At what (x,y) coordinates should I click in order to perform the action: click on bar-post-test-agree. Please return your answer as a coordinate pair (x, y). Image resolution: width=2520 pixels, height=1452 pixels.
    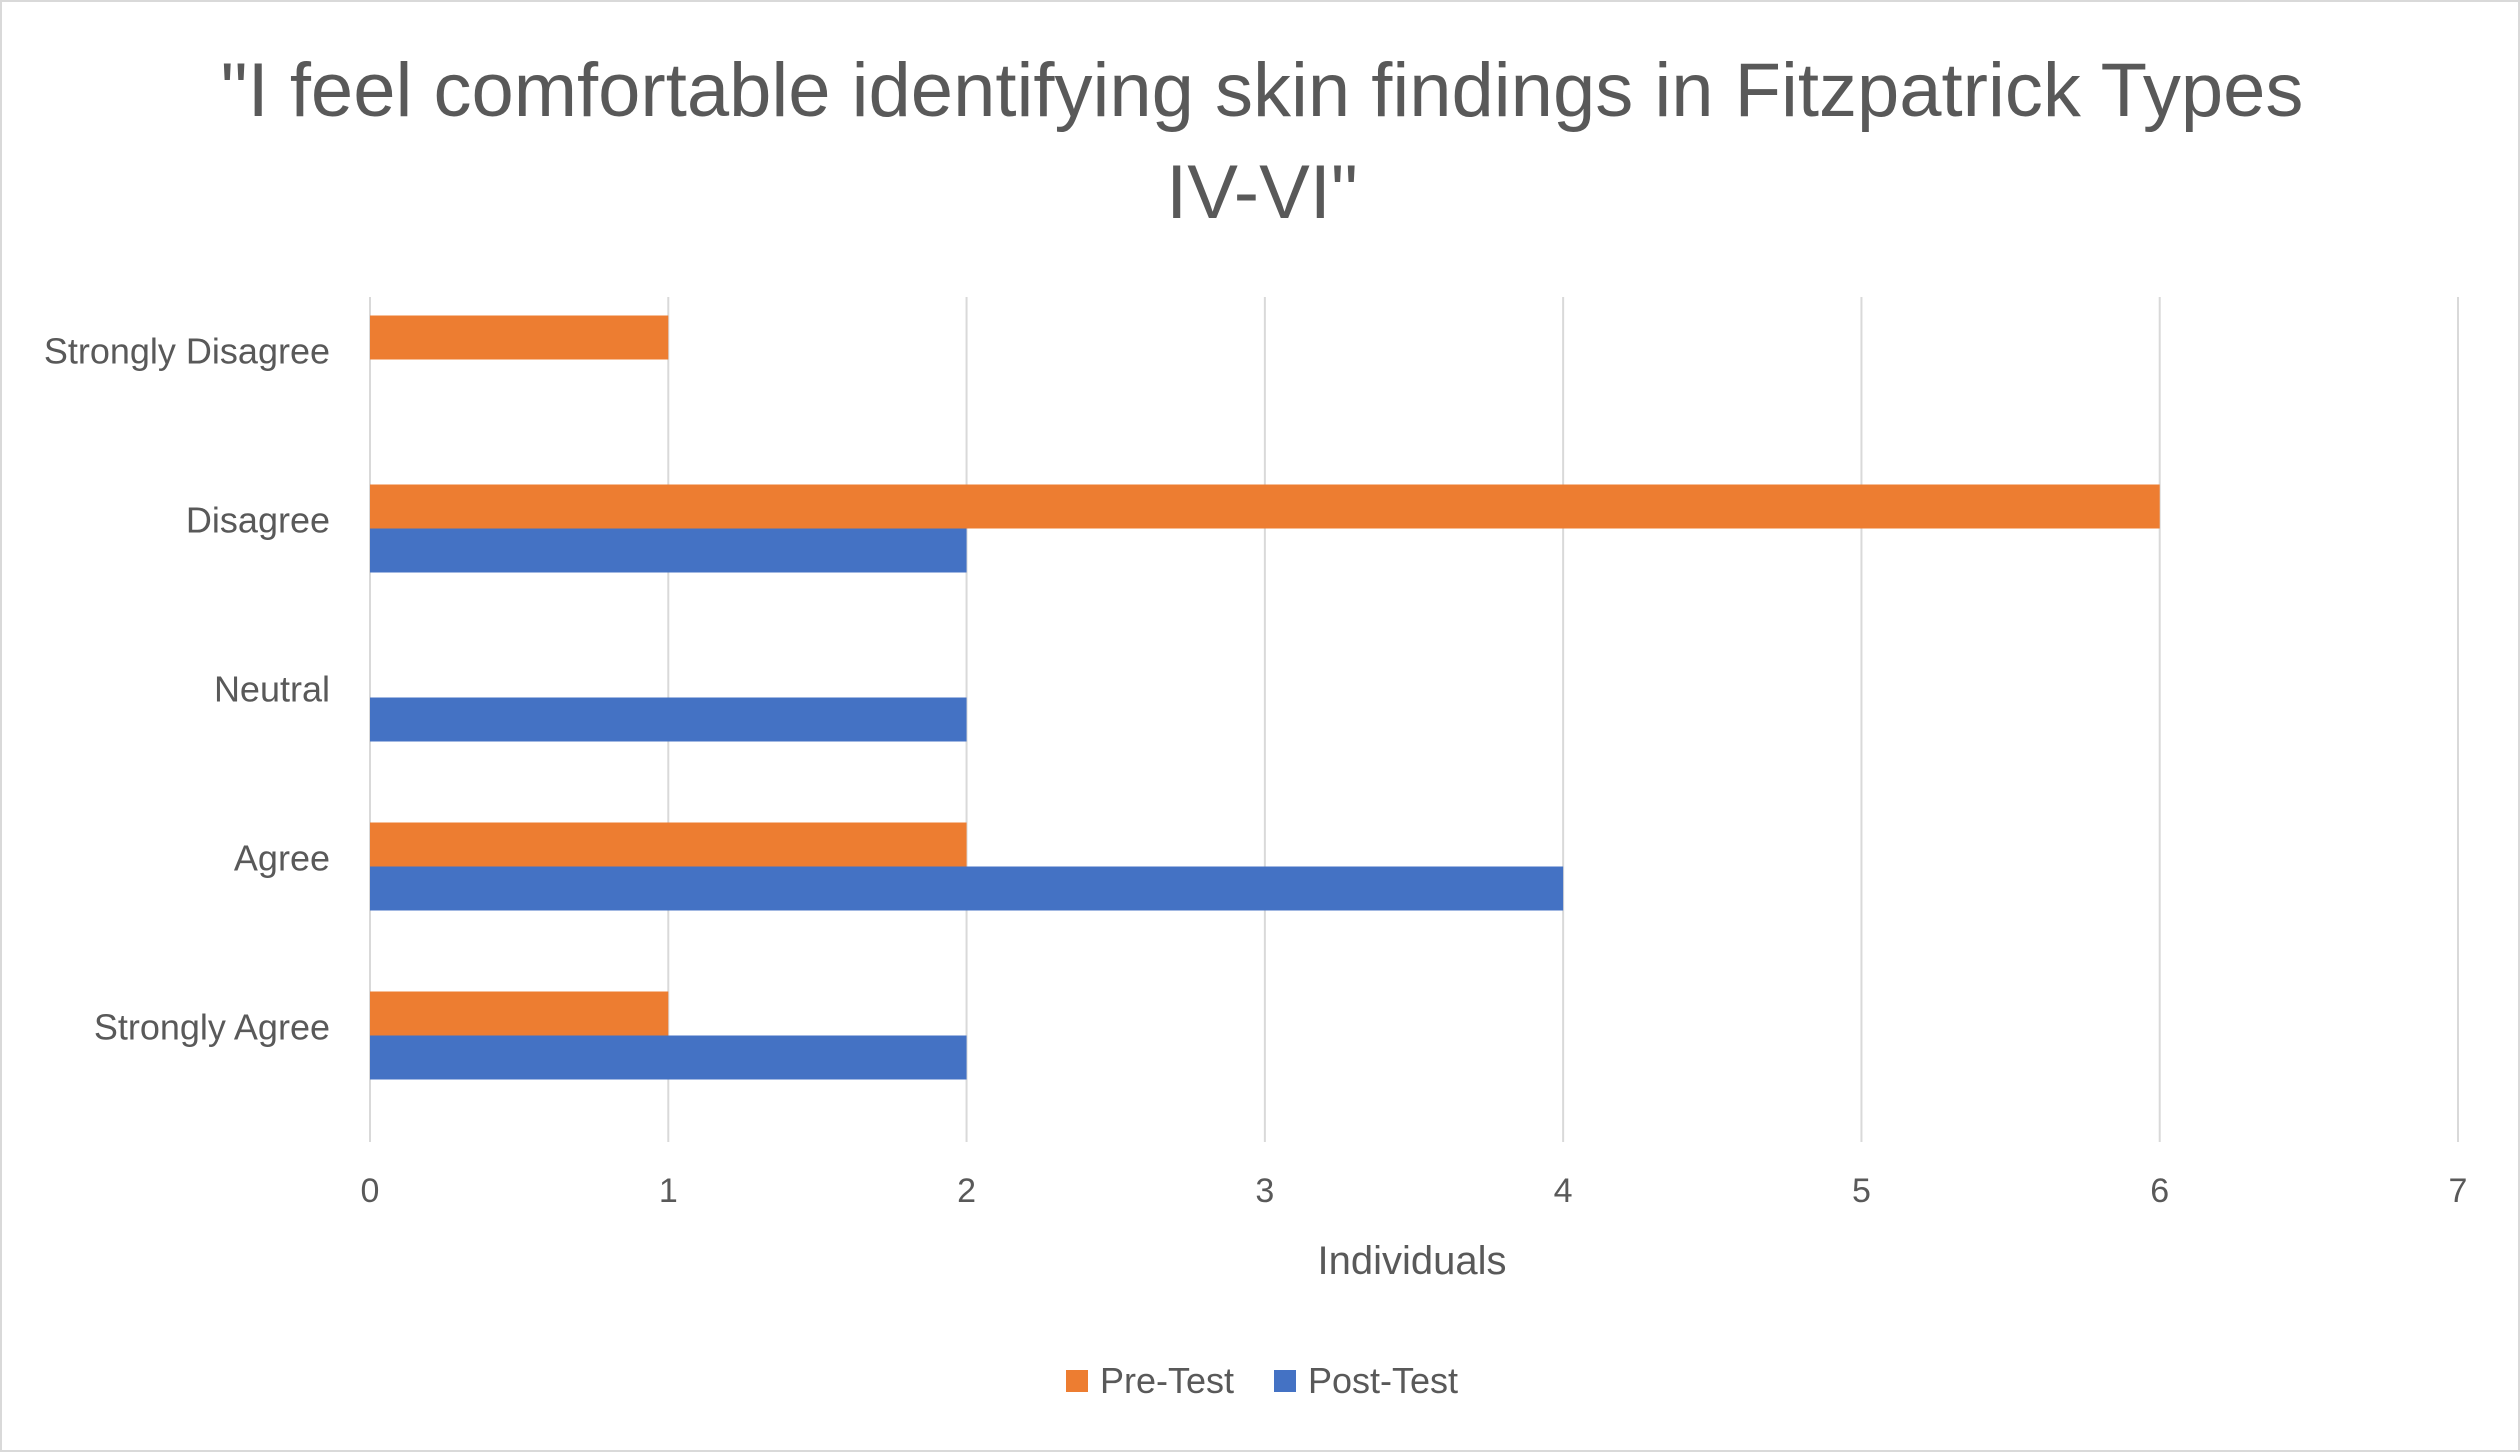
    Looking at the image, I should click on (967, 888).